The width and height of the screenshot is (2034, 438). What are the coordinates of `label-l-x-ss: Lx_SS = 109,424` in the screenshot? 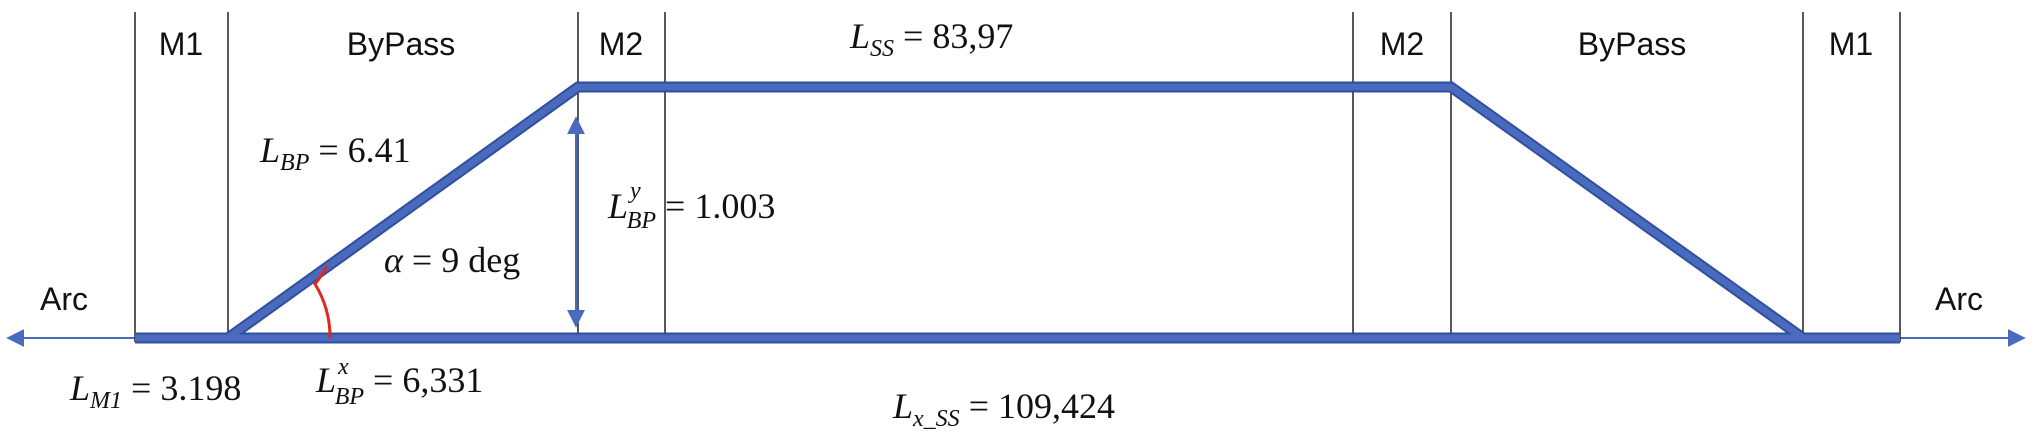 It's located at (1003, 409).